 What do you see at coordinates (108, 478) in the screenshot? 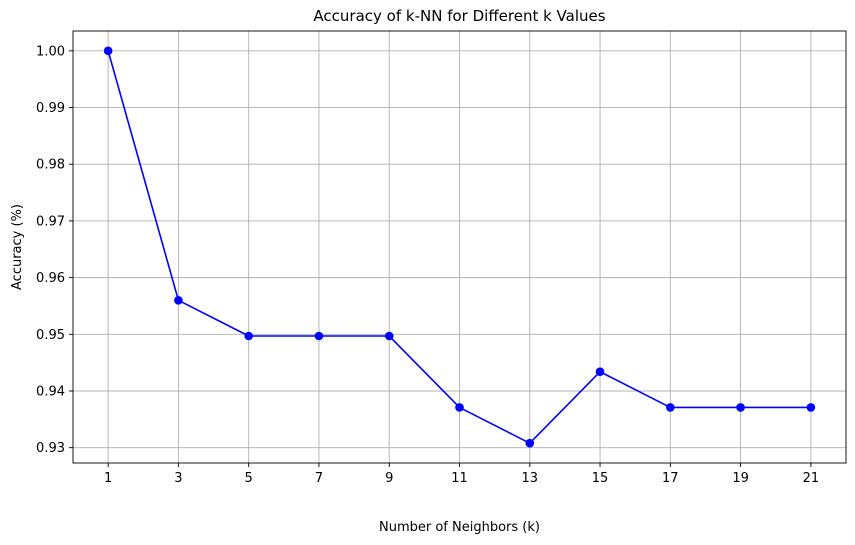
I see `x-tick-label: 1` at bounding box center [108, 478].